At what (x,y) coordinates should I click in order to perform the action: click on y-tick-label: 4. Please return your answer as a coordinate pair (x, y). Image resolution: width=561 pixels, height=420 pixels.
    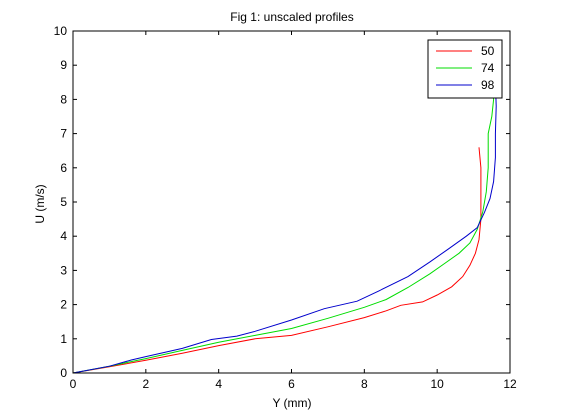
    Looking at the image, I should click on (63, 236).